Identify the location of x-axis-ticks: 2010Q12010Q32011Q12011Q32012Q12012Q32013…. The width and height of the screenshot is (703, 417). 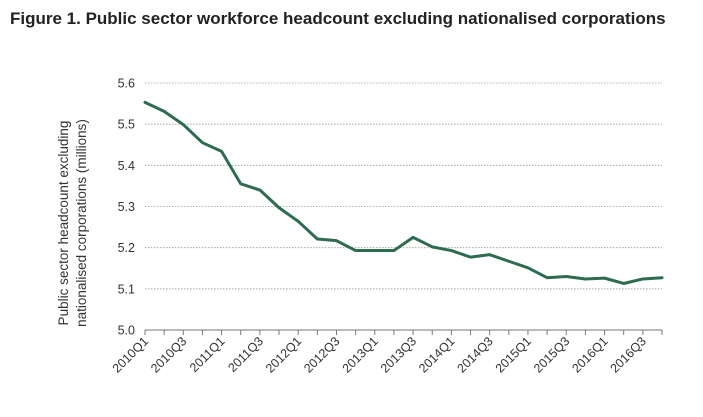
(379, 354).